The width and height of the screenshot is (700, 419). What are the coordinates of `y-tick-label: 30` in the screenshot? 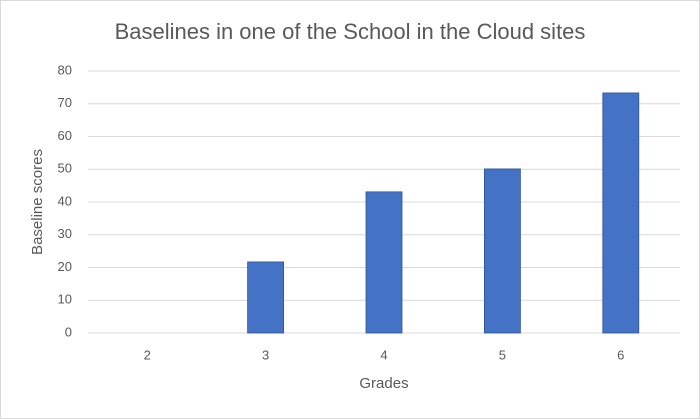 It's located at (65, 233).